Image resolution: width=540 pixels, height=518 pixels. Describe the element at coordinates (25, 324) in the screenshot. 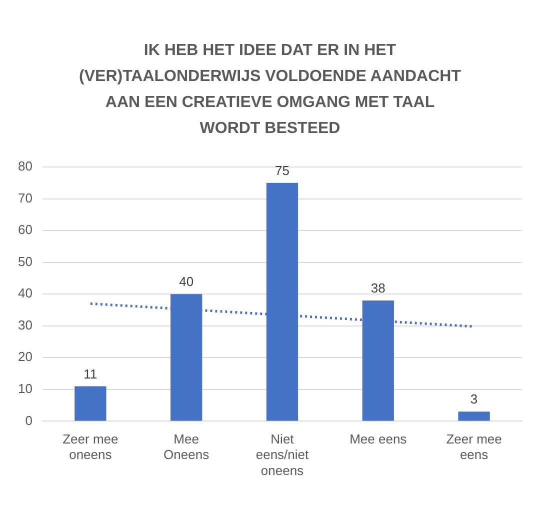

I see `y-tick-label: 30` at that location.